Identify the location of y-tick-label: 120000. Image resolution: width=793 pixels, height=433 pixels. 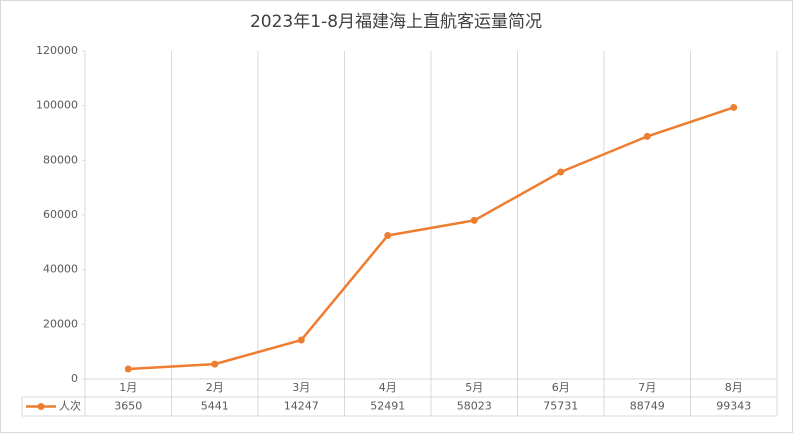
(57, 50).